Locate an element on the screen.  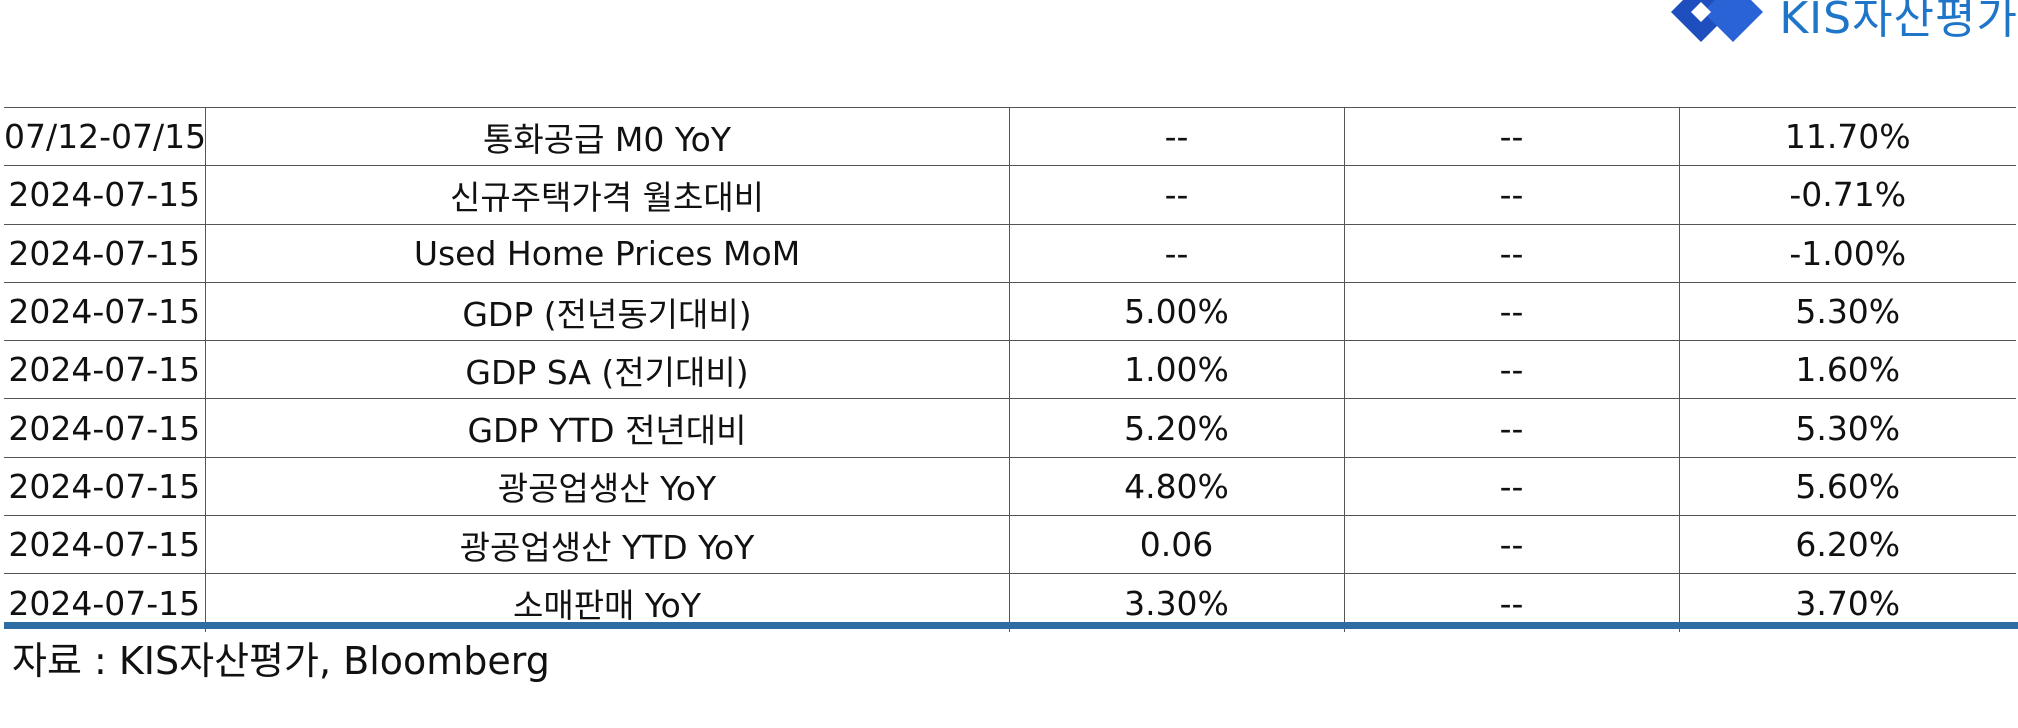
indicator-cell: Used Home Prices MoM is located at coordinates (606, 253).